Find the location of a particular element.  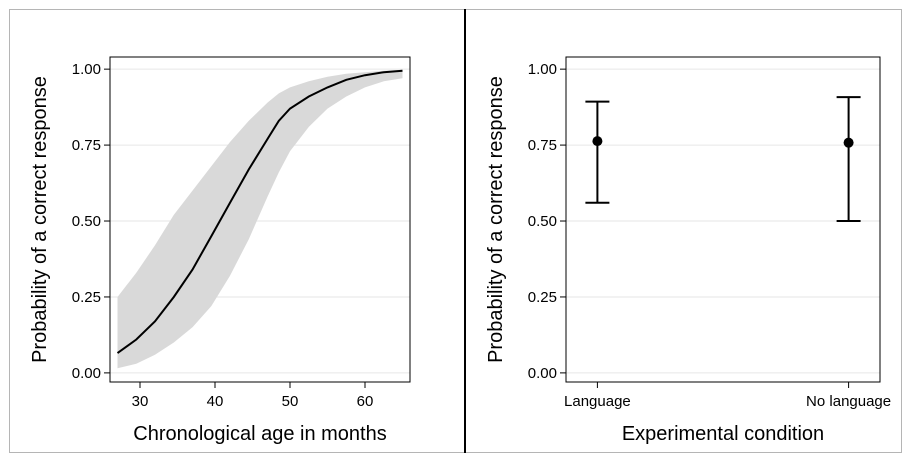

chart-1-x-axis-title: Chronological age in months is located at coordinates (260, 434).